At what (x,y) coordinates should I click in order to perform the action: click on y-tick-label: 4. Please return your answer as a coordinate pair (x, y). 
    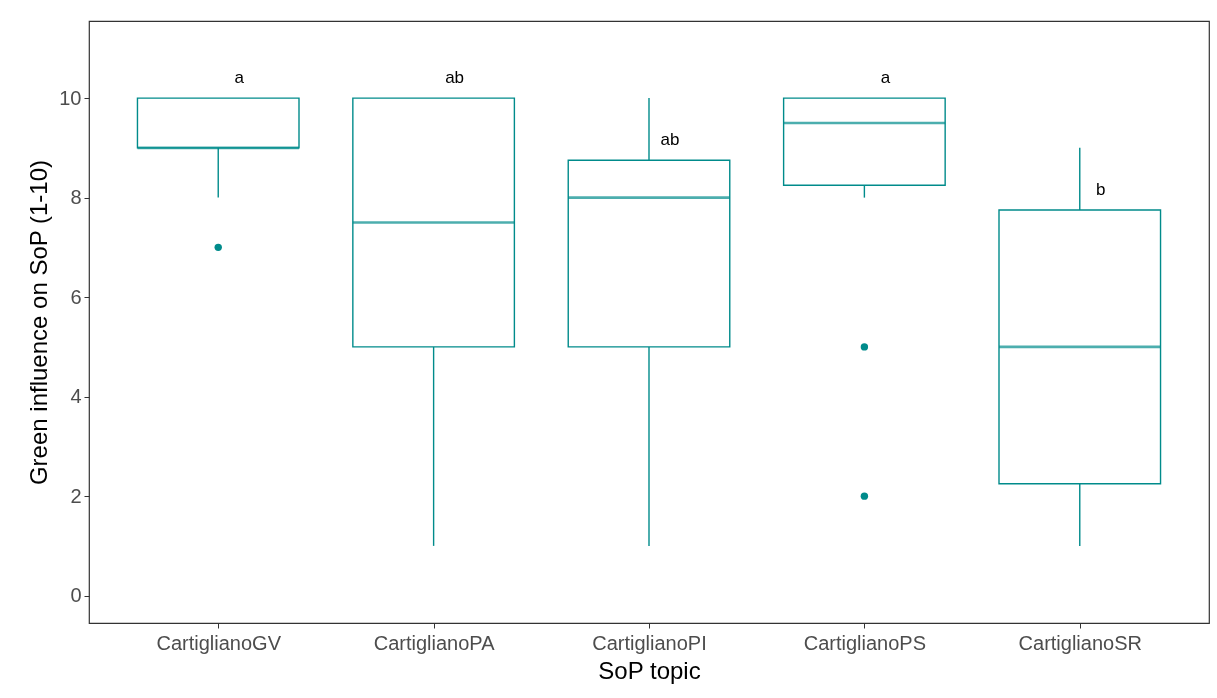
    Looking at the image, I should click on (76, 396).